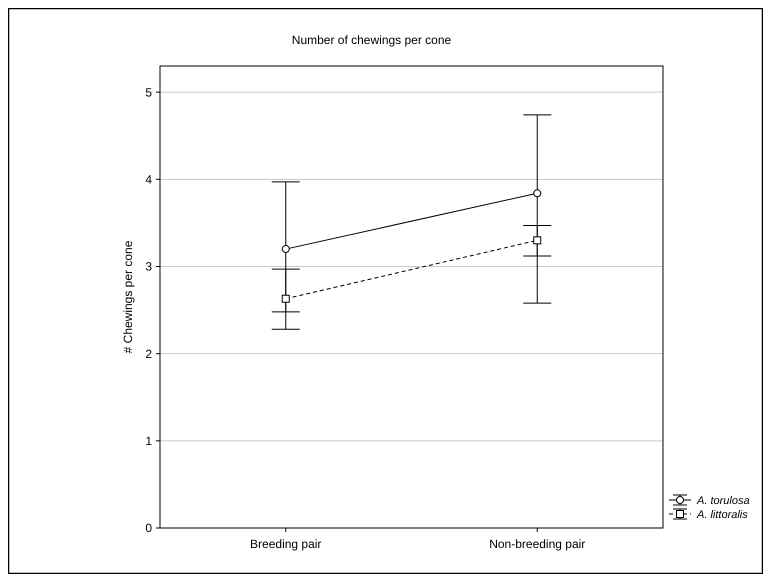  What do you see at coordinates (372, 40) in the screenshot?
I see `chart-title: Number of chewings per cone` at bounding box center [372, 40].